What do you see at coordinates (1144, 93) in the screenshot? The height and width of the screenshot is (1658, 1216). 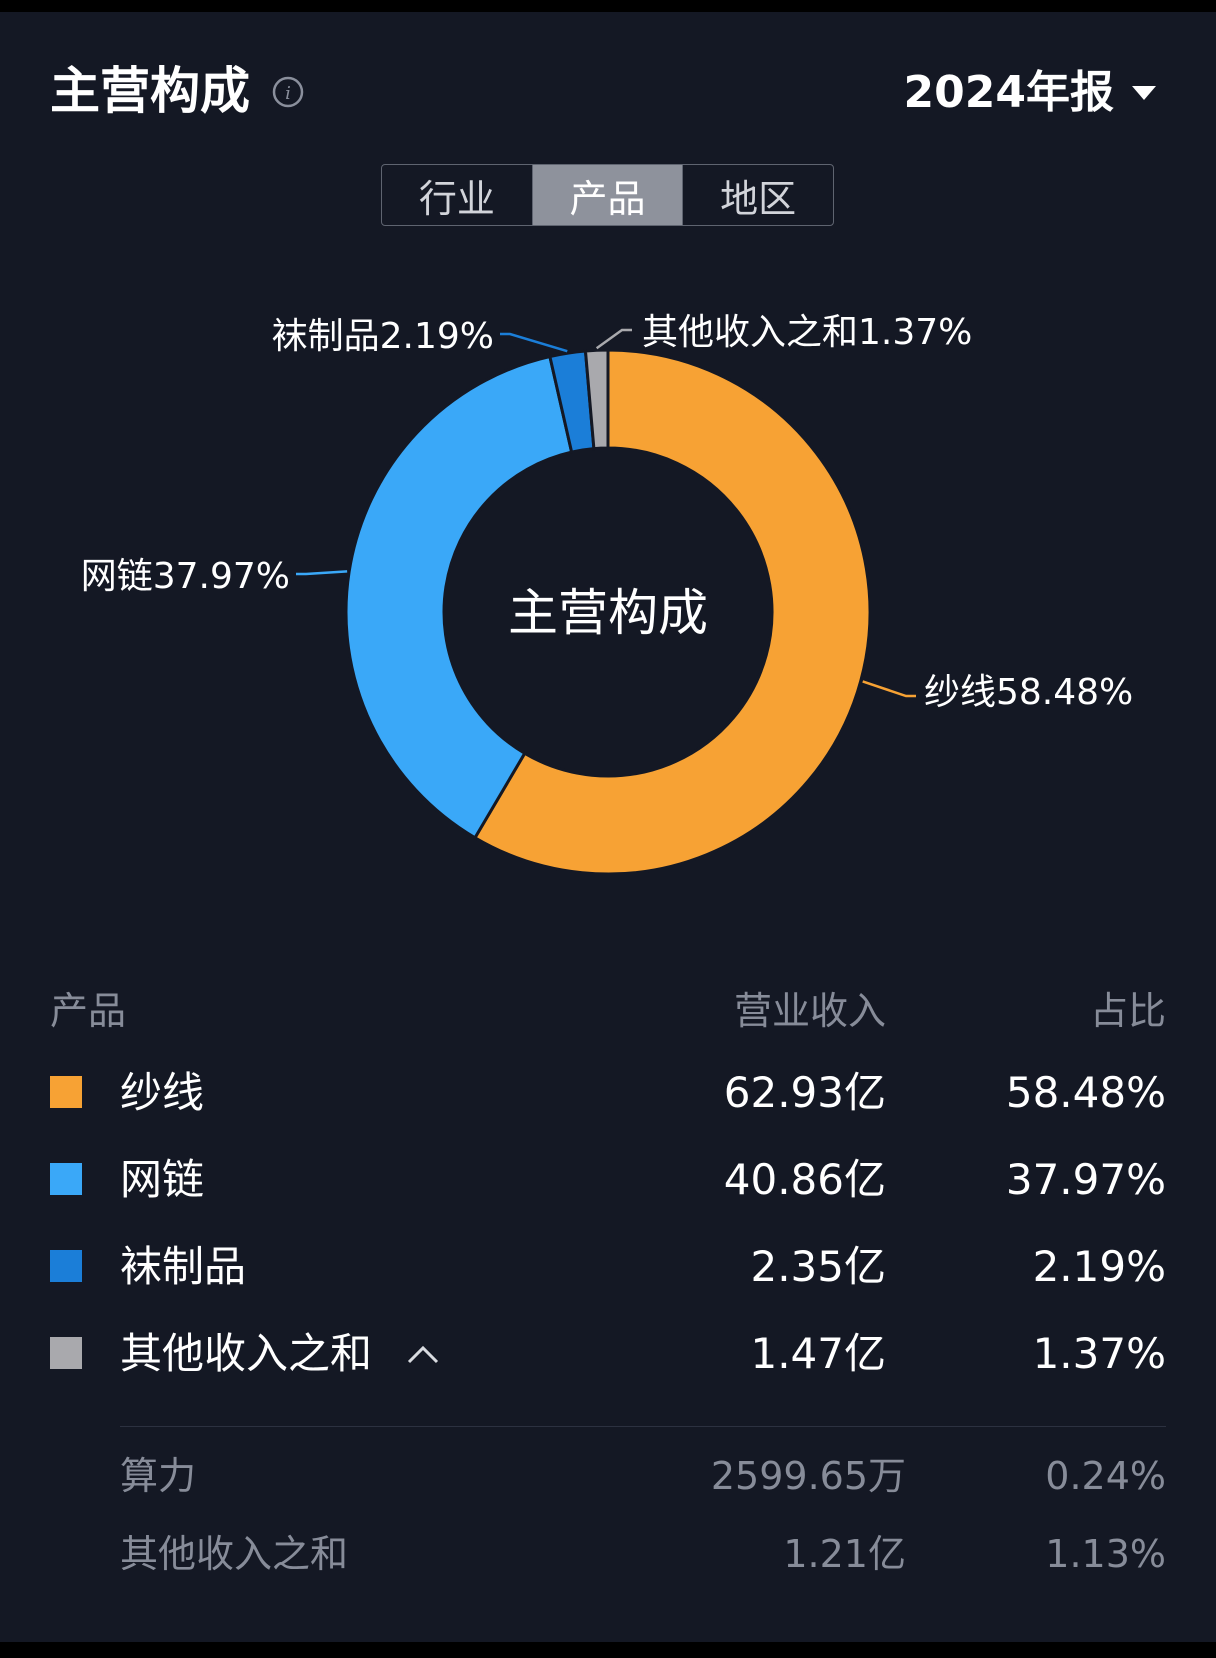 I see `caret-down-icon` at bounding box center [1144, 93].